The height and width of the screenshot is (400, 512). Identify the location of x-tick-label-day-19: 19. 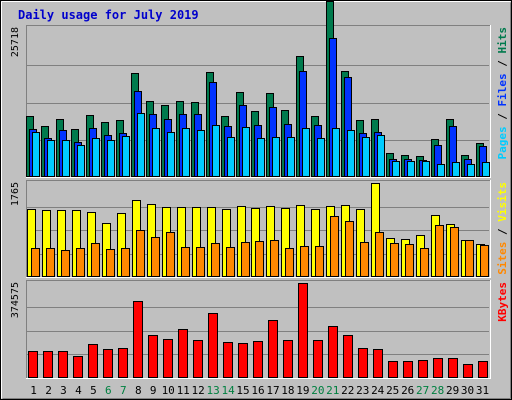
(302, 390).